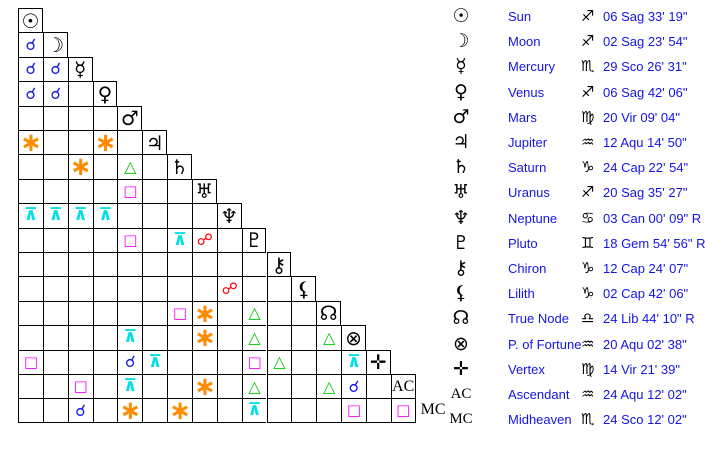  Describe the element at coordinates (646, 268) in the screenshot. I see `planet-position-value: 12 Cap 24' 07"` at that location.